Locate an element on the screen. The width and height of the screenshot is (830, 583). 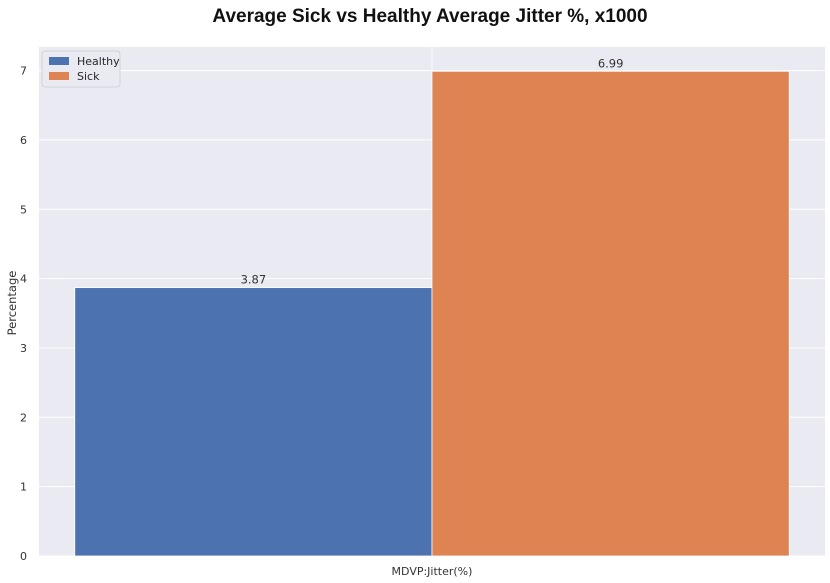
y-axis-ticks: 0 1 2 3 4 5 6 7 is located at coordinates (23, 314).